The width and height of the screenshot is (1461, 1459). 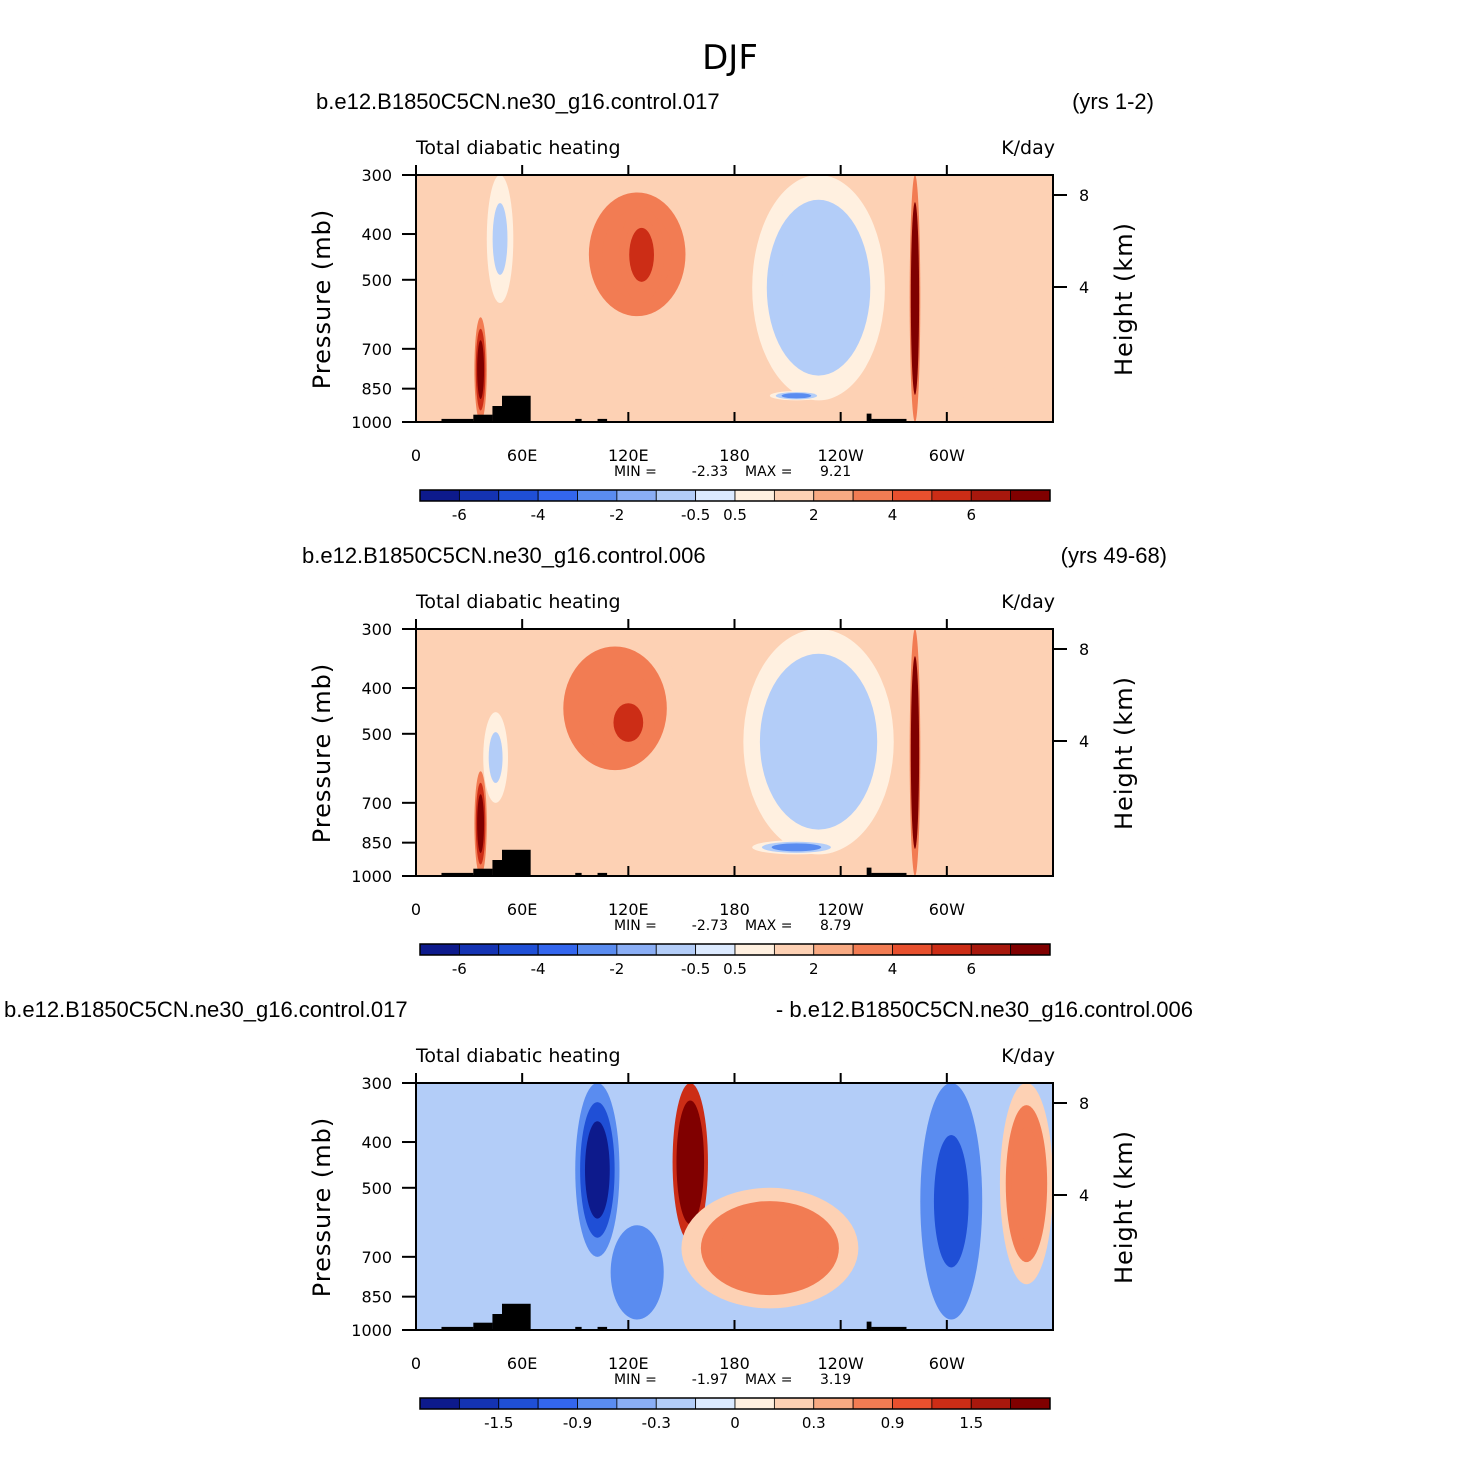 I want to click on colorbar-label: -0.5, so click(x=695, y=515).